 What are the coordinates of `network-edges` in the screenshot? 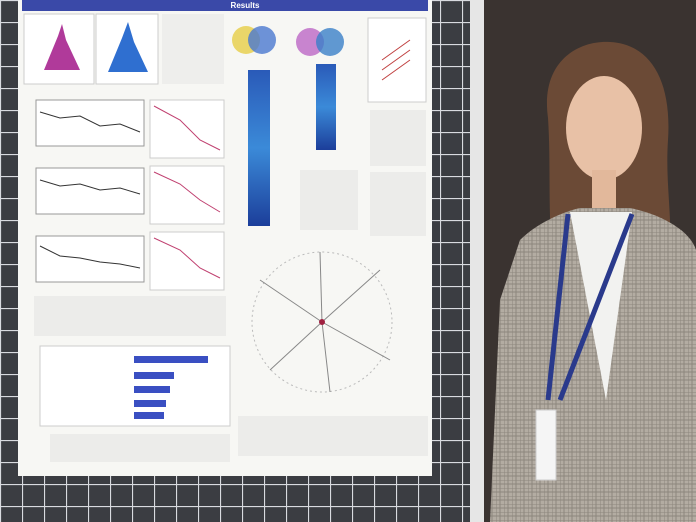 It's located at (325, 322).